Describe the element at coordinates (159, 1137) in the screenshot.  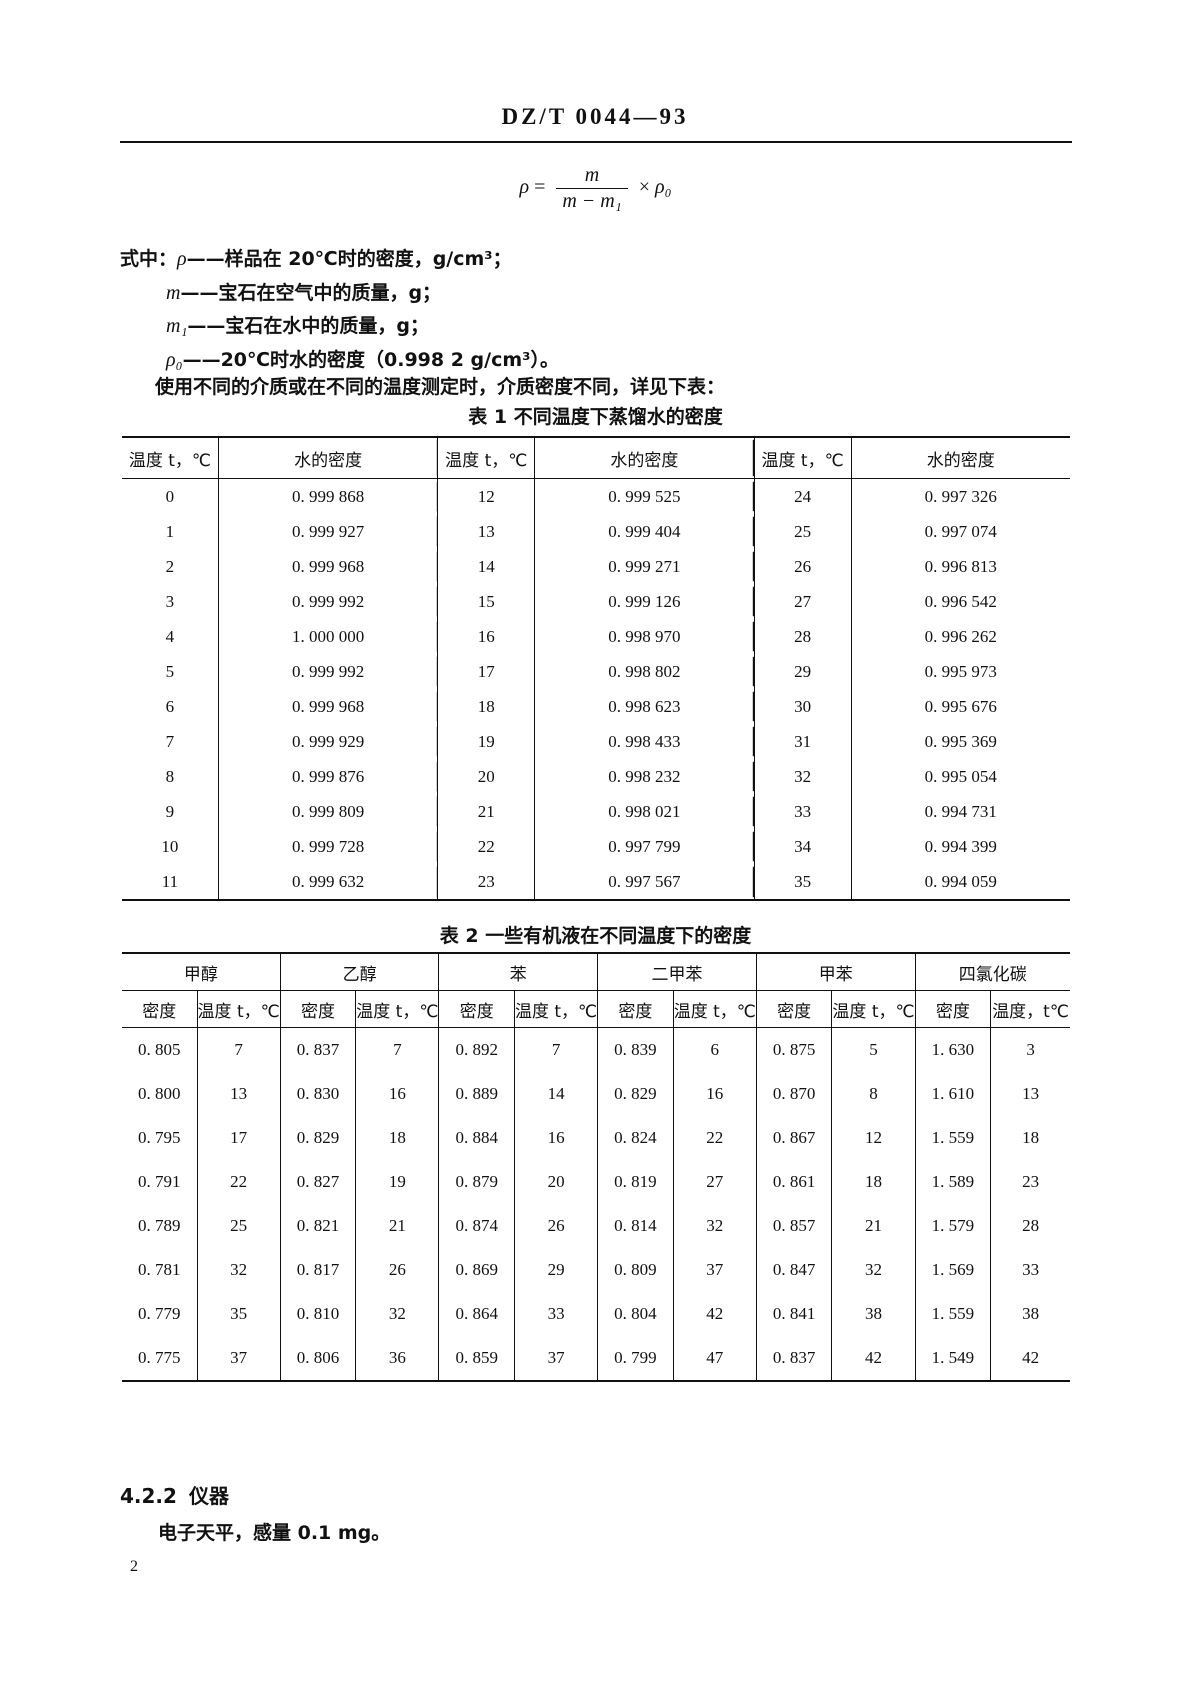
I see `cell-density: 0. 795` at that location.